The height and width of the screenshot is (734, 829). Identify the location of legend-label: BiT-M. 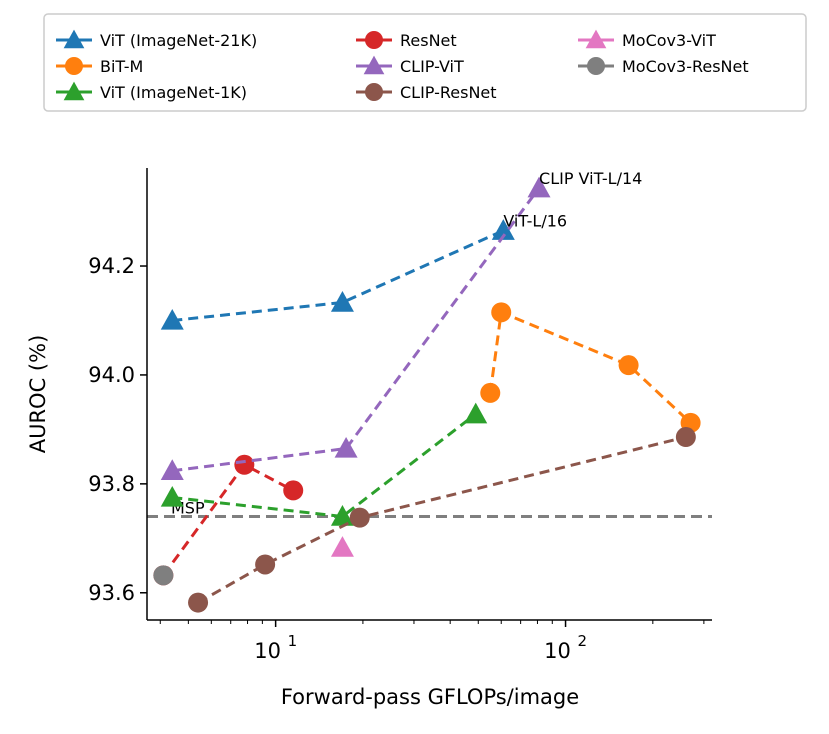
(121, 66).